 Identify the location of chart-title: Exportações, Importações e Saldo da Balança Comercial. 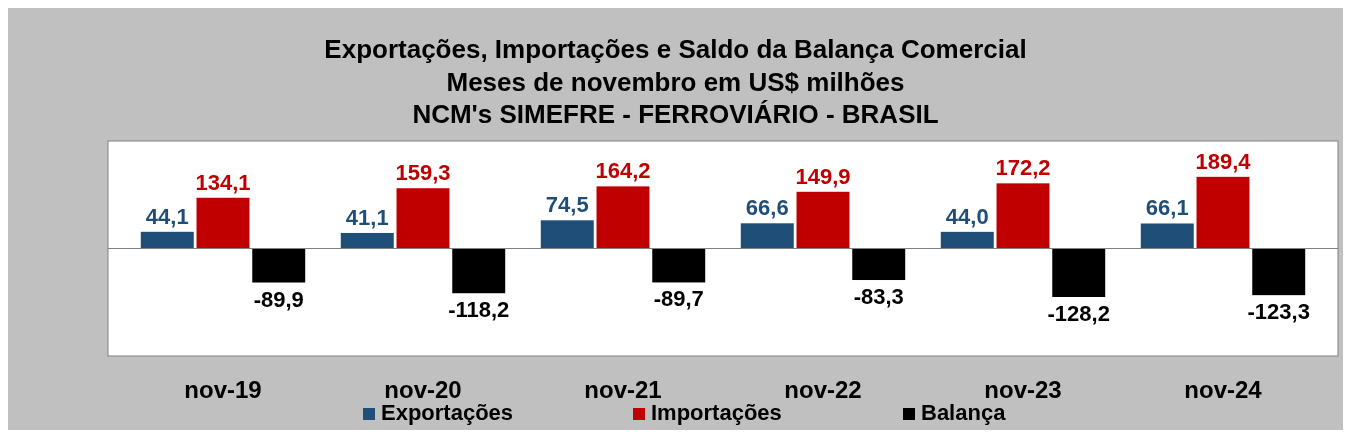
(675, 49).